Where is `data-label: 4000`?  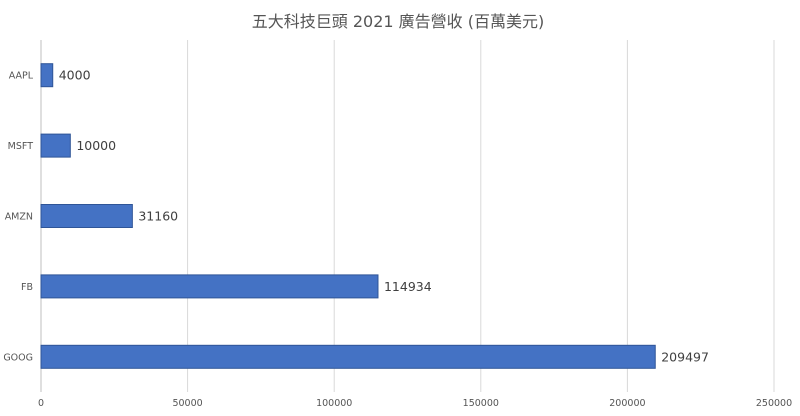 data-label: 4000 is located at coordinates (75, 75).